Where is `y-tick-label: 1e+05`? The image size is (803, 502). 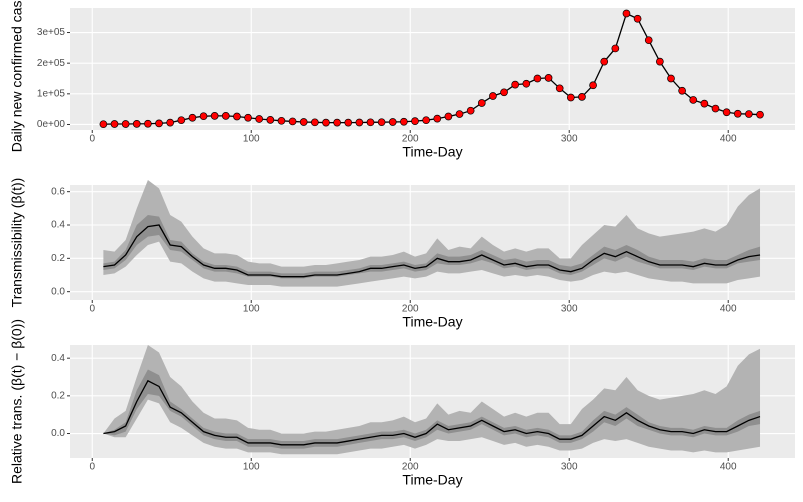 y-tick-label: 1e+05 is located at coordinates (51, 93).